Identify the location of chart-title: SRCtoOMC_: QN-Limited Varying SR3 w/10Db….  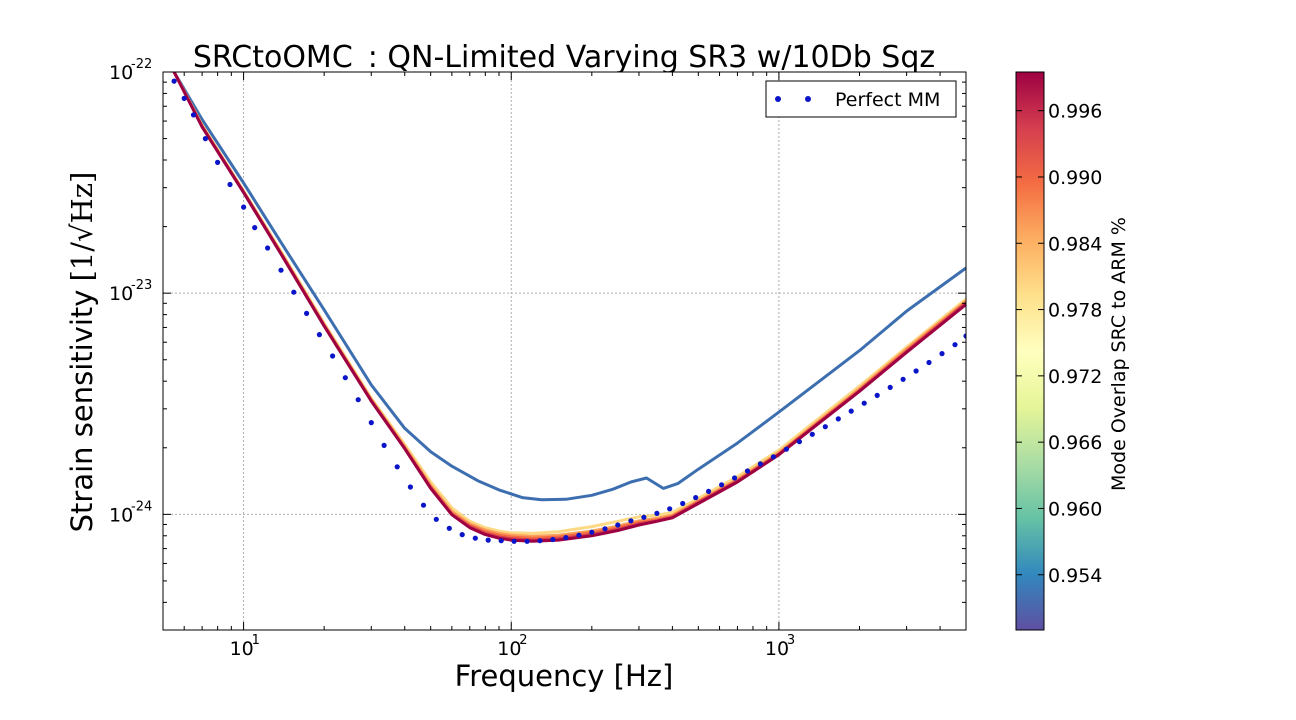
(564, 57).